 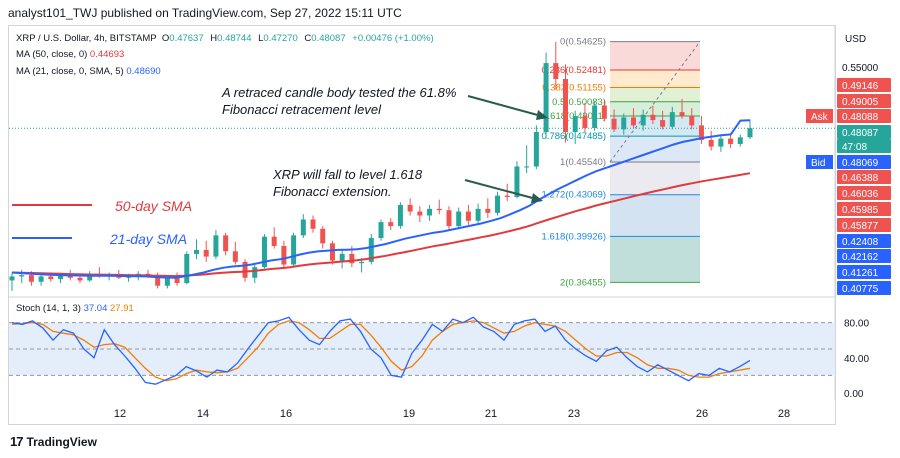 I want to click on legend-ma21: MA (21, close, 0, SMA, 5) 0.48690, so click(x=88, y=71).